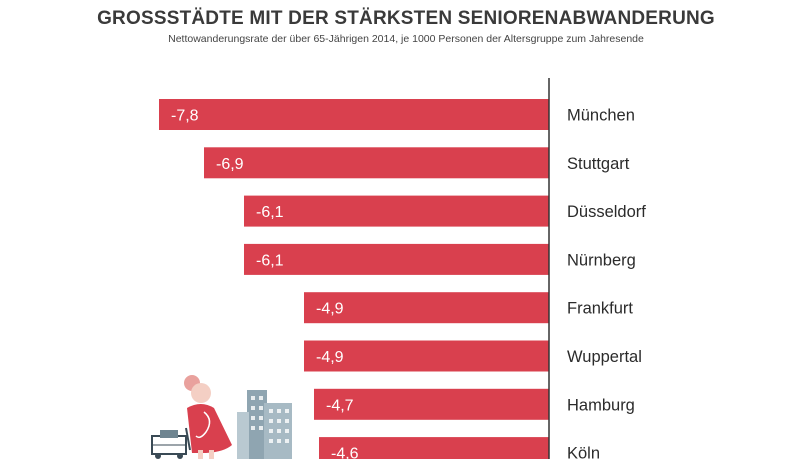 The width and height of the screenshot is (812, 459). What do you see at coordinates (208, 417) in the screenshot?
I see `senior-woman-icon` at bounding box center [208, 417].